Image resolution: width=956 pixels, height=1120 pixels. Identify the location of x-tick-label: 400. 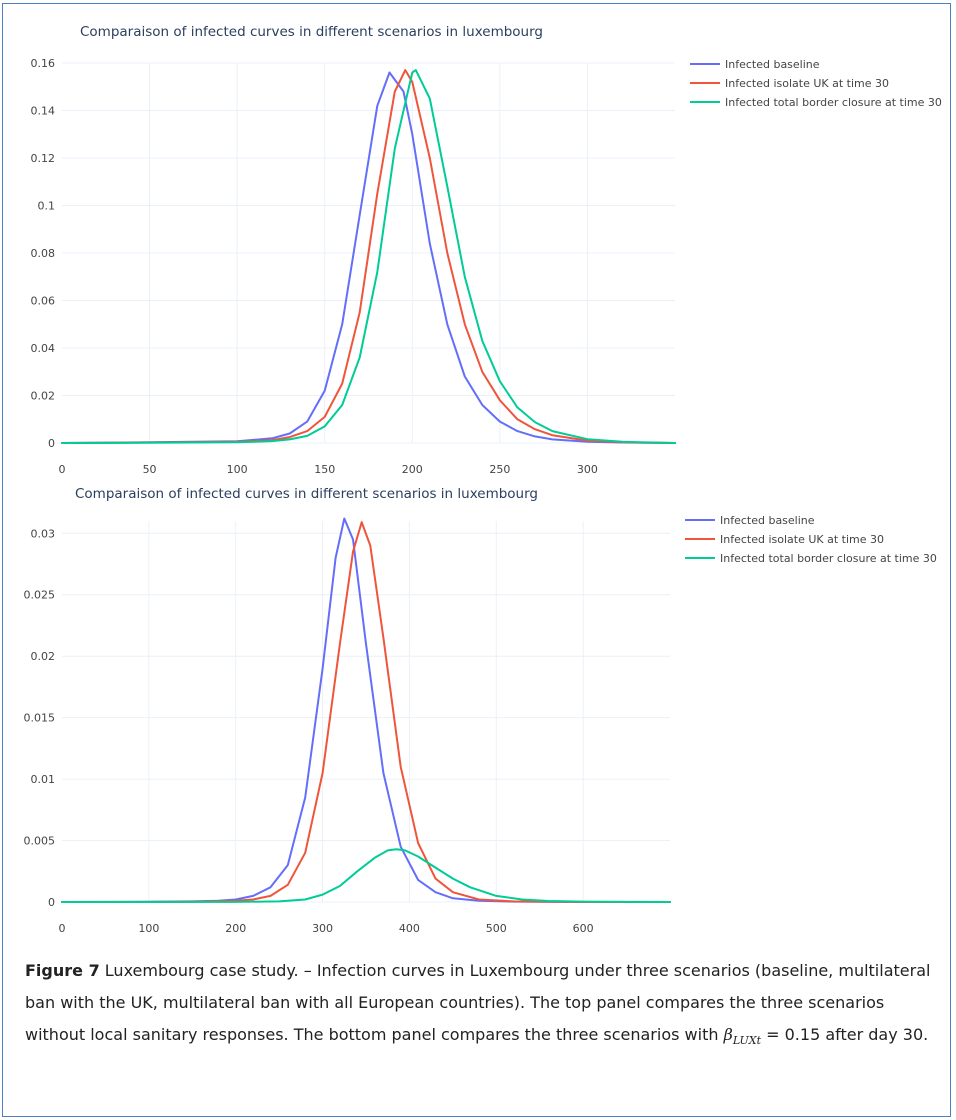
(409, 928).